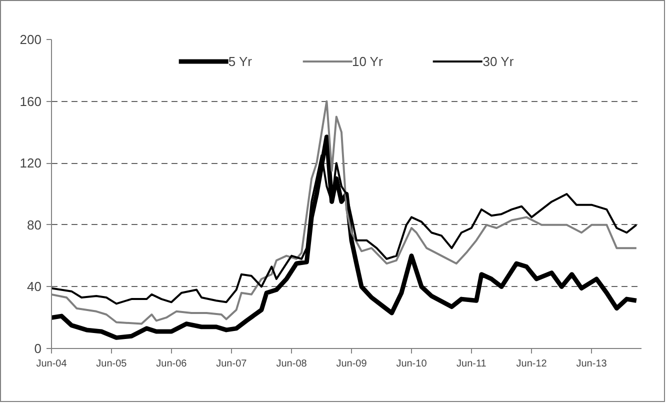 This screenshot has height=404, width=667. I want to click on y-tick-label: 120, so click(31, 163).